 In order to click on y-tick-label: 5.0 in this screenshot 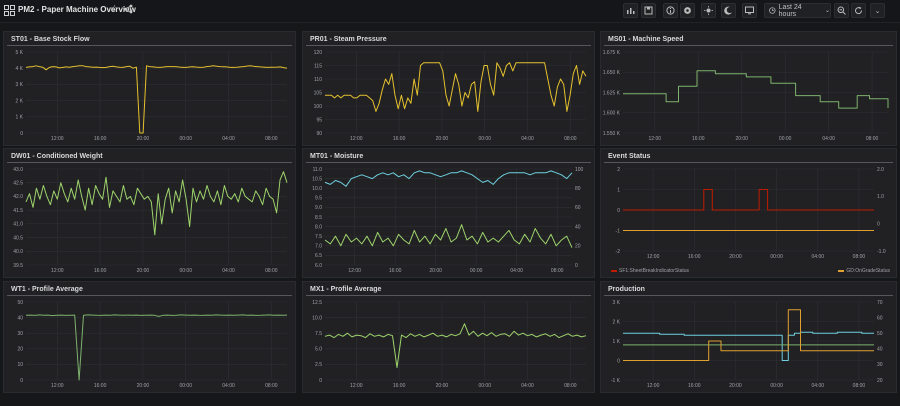, I will do `click(318, 350)`.